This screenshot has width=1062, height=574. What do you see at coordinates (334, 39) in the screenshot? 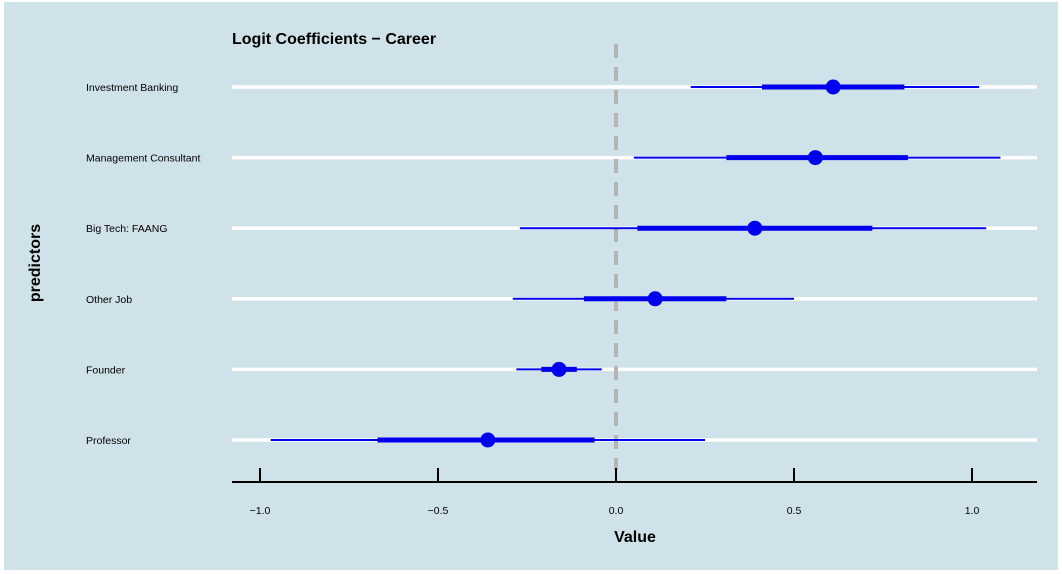
I see `chart-title: Logit Coefficients − Career` at bounding box center [334, 39].